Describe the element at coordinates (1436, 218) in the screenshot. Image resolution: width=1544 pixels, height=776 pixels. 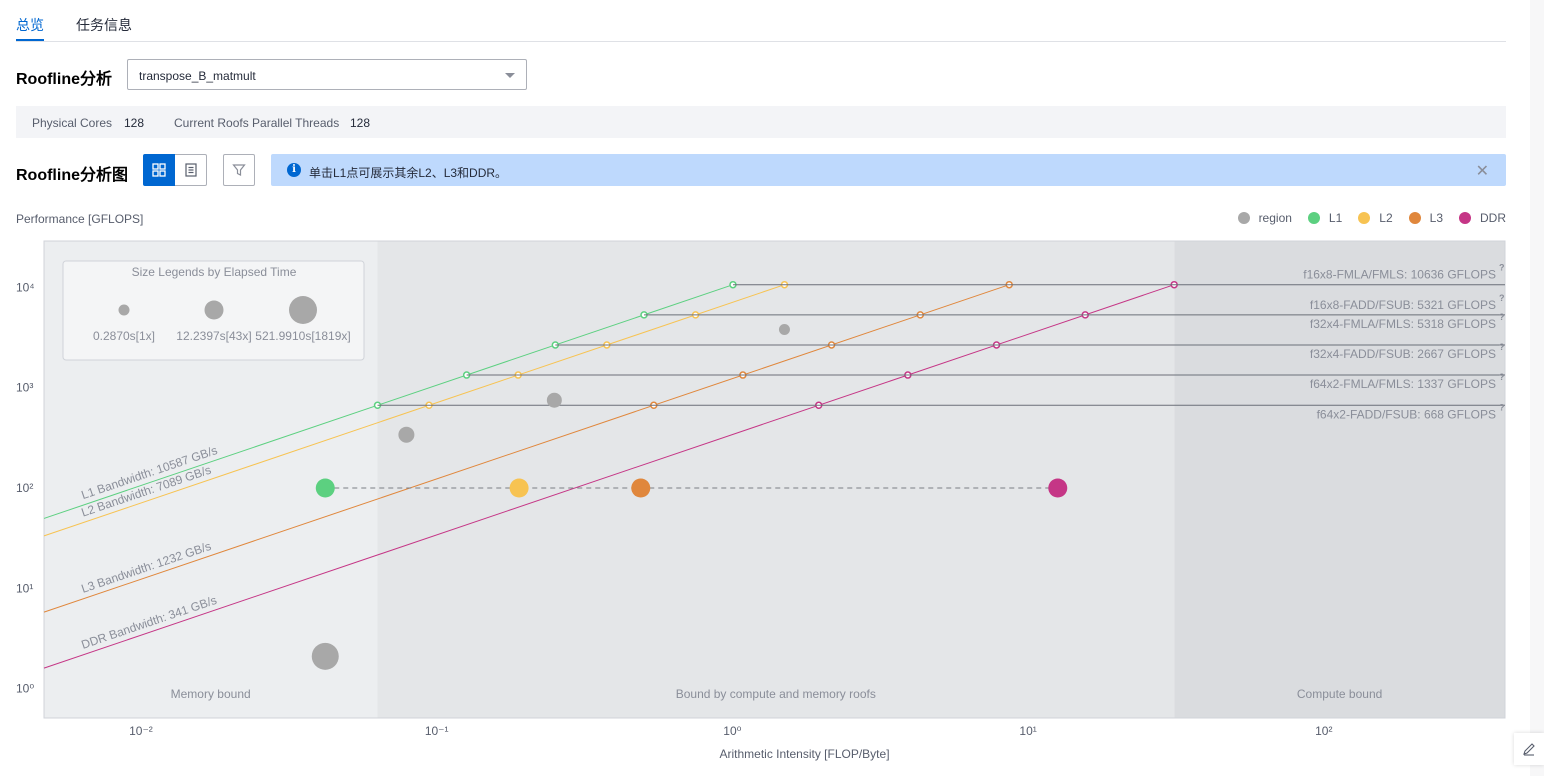
I see `legend-label: L3` at that location.